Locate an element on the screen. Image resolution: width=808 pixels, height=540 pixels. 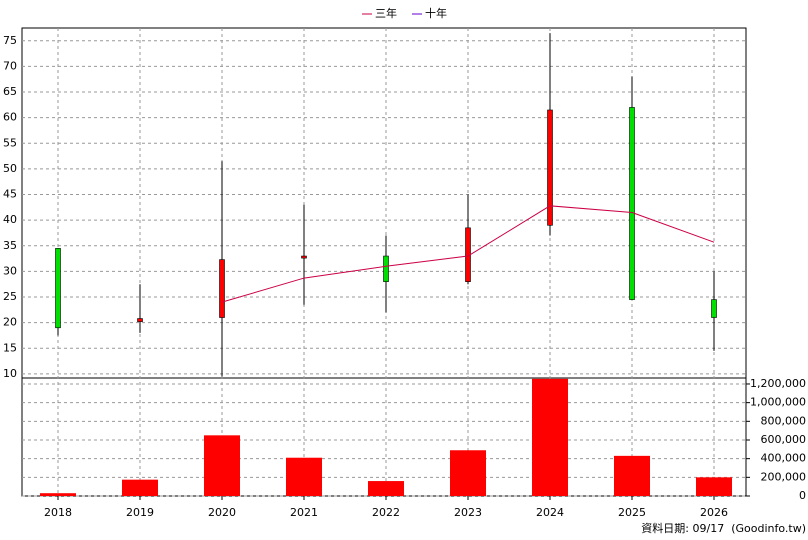
x-tick-label: 2021 is located at coordinates (304, 512).